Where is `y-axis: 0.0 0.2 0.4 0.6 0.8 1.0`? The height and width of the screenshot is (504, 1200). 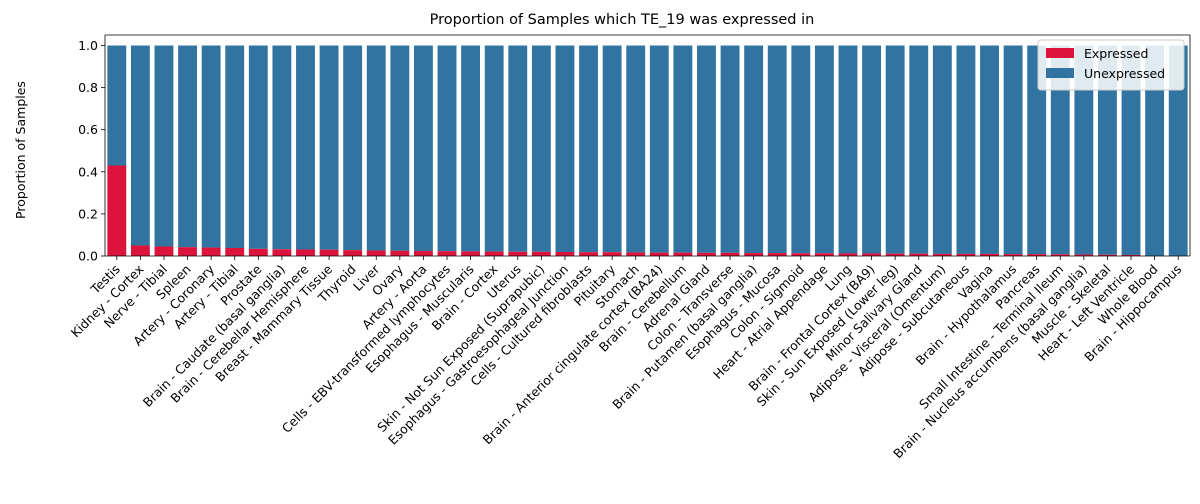
y-axis: 0.0 0.2 0.4 0.6 0.8 1.0 is located at coordinates (92, 149).